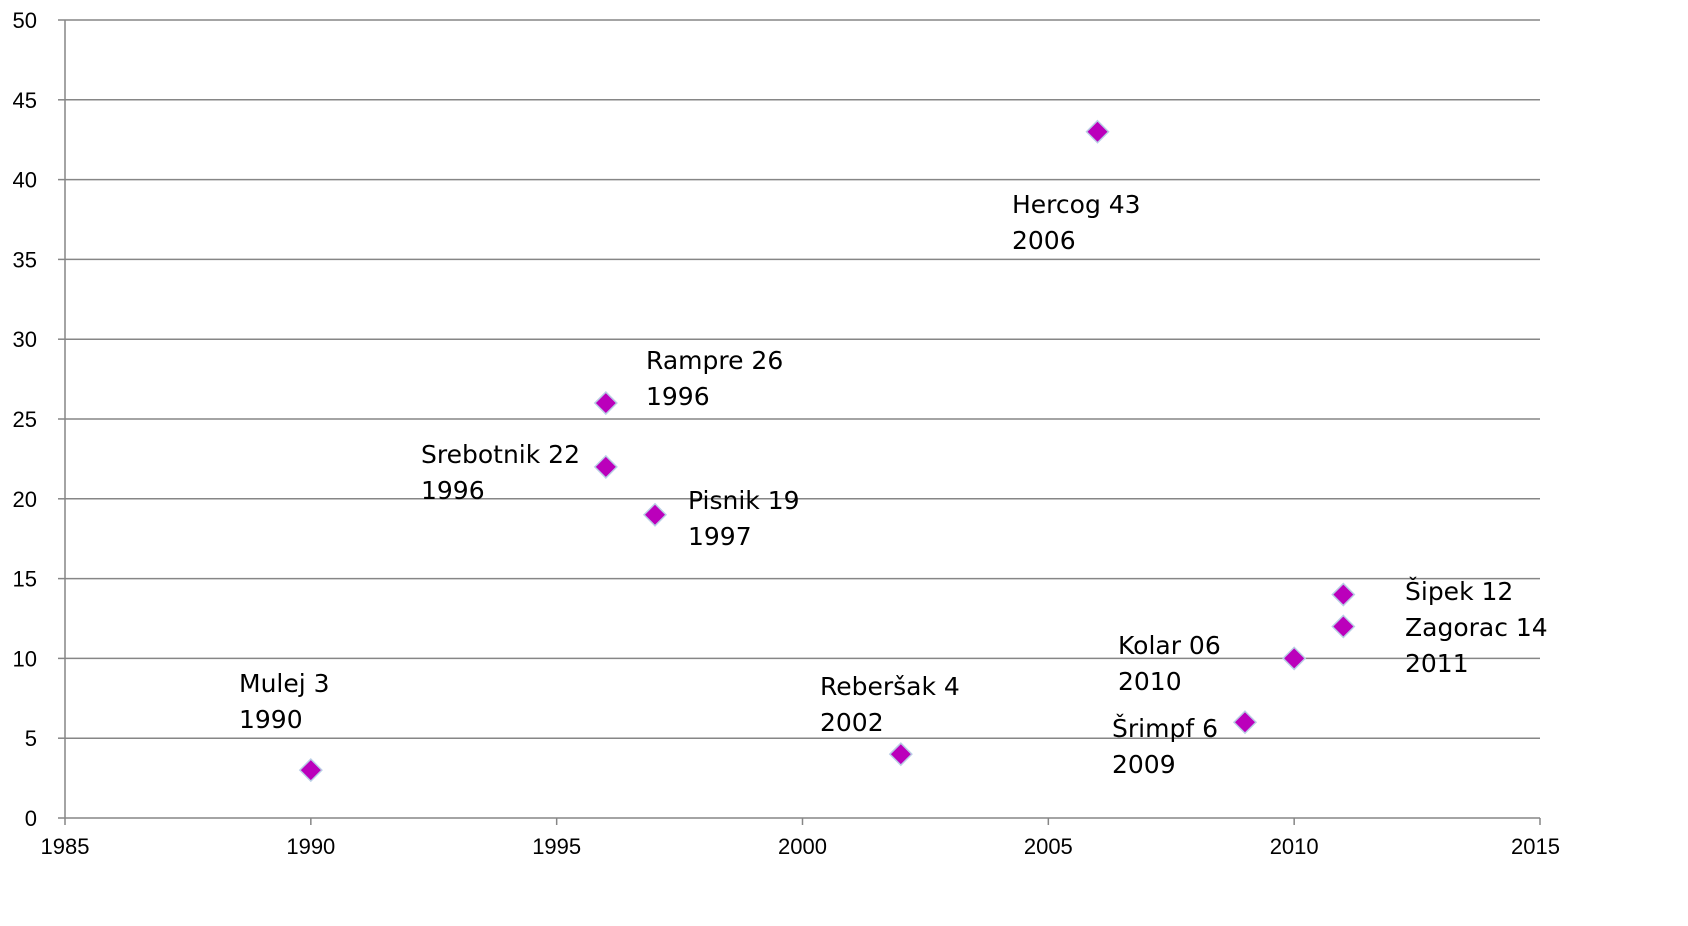  Describe the element at coordinates (1459, 591) in the screenshot. I see `annotation-line: Šipek 12` at that location.